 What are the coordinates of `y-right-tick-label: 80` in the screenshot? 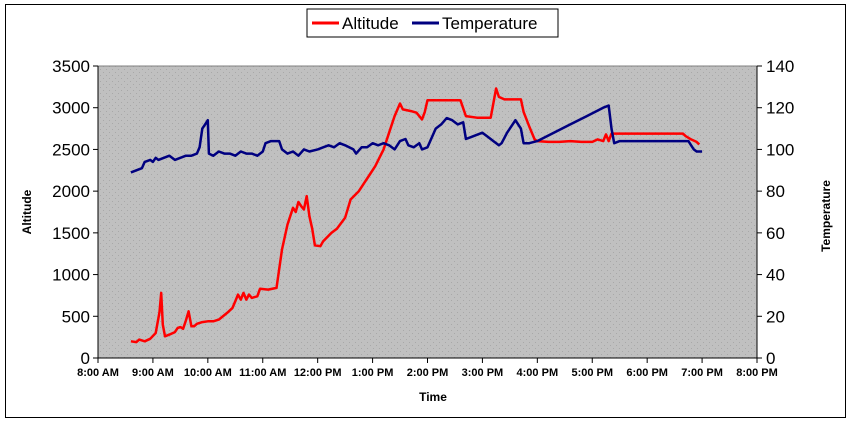 It's located at (775, 191).